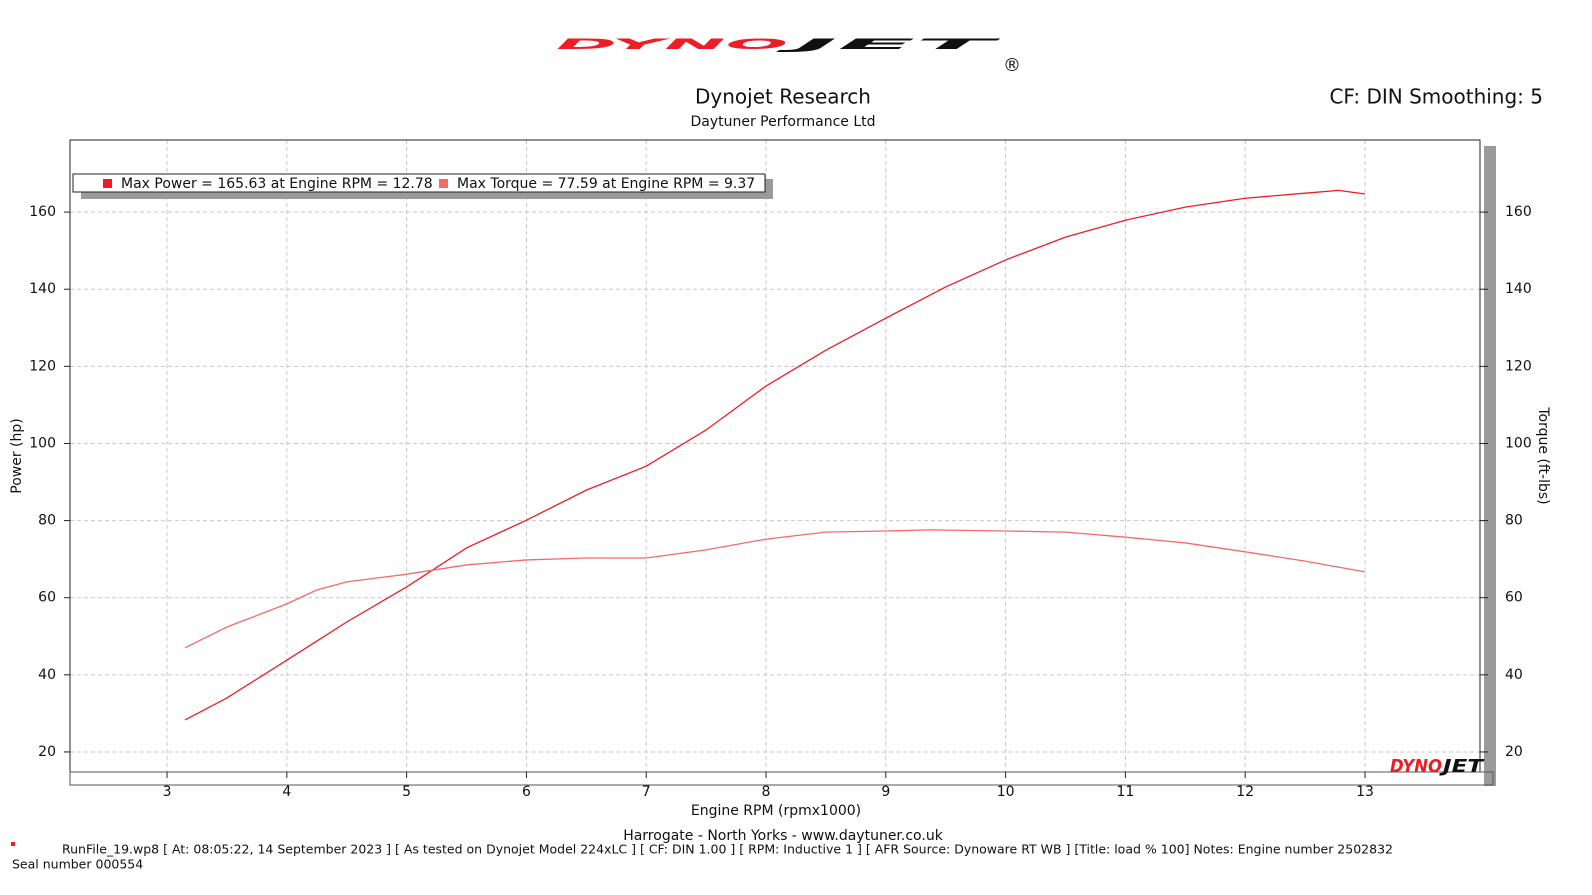 Image resolution: width=1592 pixels, height=895 pixels. Describe the element at coordinates (1543, 455) in the screenshot. I see `y2-axis-title: Torque (ft-lbs)` at that location.